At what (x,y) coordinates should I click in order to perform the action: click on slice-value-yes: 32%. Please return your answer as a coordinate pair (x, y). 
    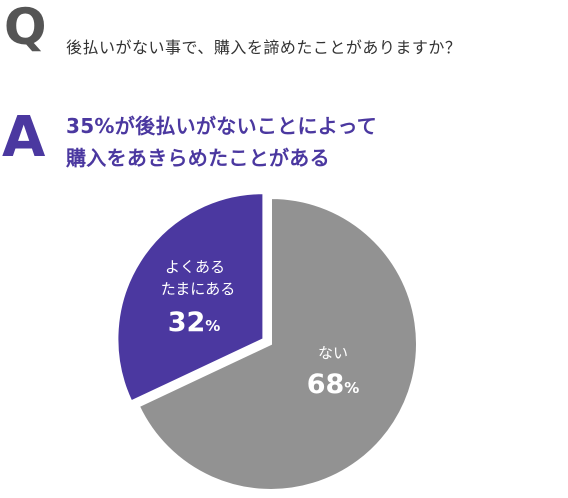
    Looking at the image, I should click on (194, 322).